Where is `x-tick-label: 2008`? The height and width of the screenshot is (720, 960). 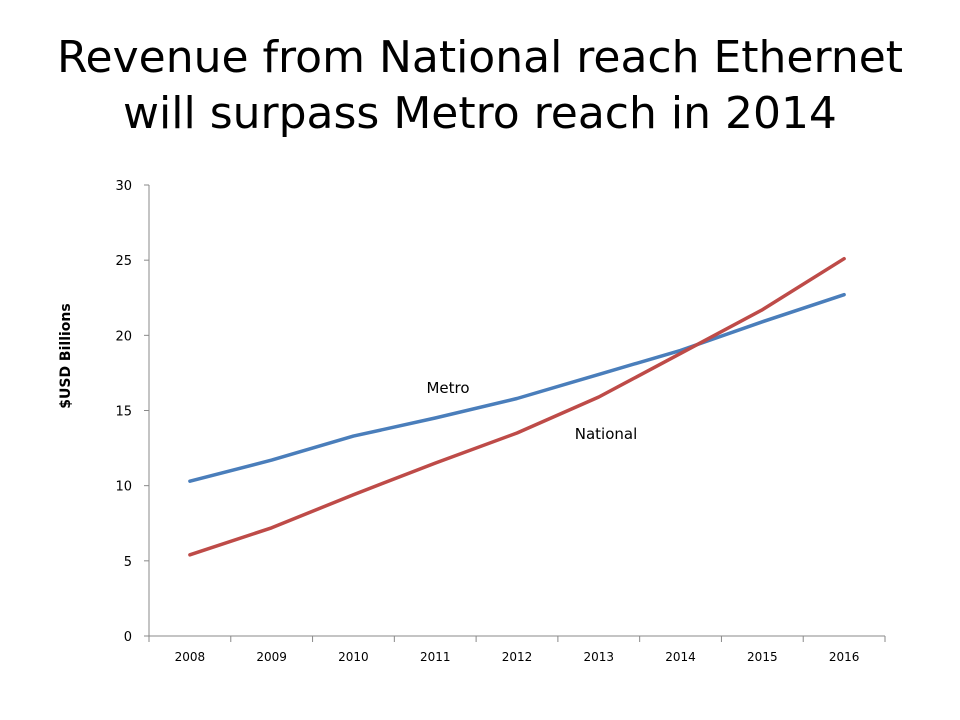
x-tick-label: 2008 is located at coordinates (190, 657).